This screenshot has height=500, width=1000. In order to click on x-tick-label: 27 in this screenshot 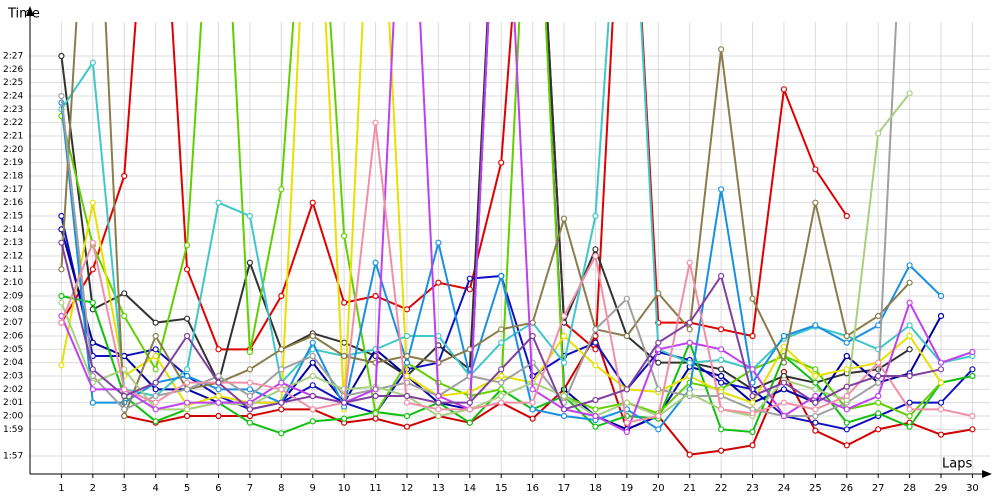, I will do `click(878, 488)`.